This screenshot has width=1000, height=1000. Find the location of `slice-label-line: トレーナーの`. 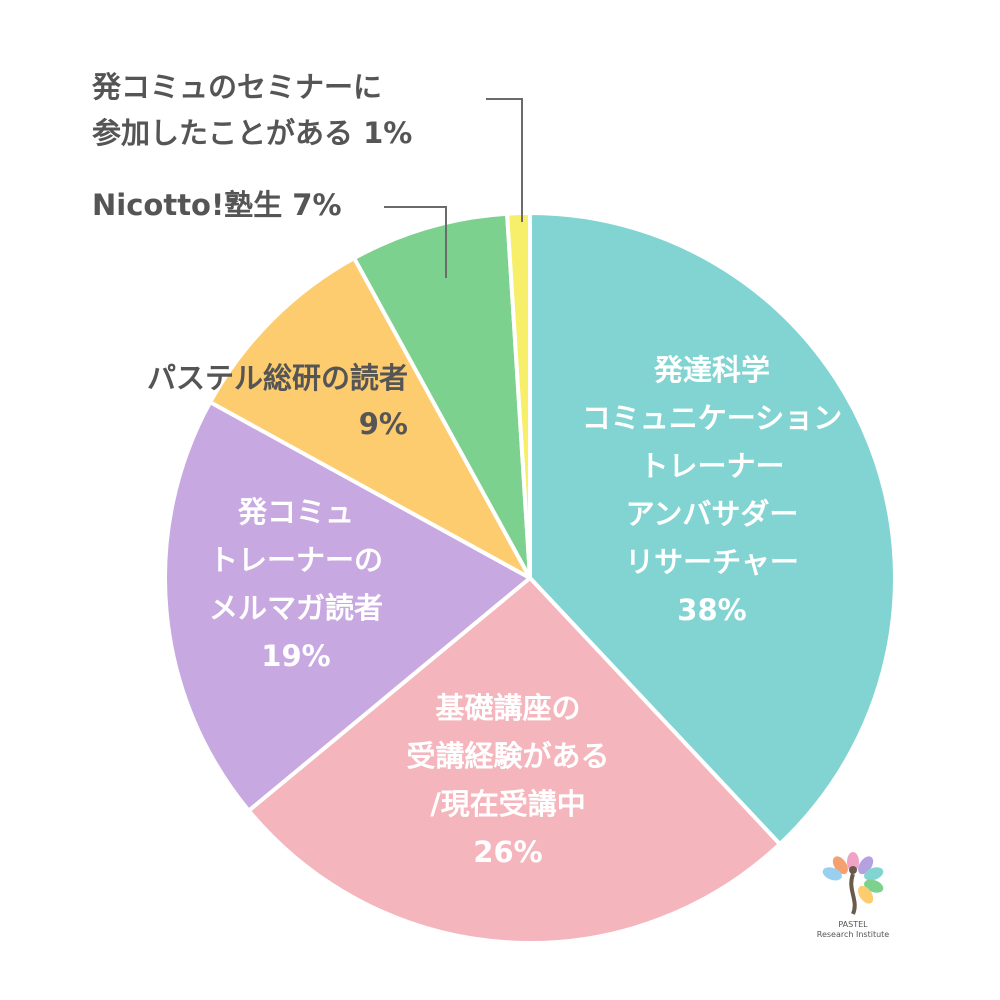

slice-label-line: トレーナーの is located at coordinates (296, 560).